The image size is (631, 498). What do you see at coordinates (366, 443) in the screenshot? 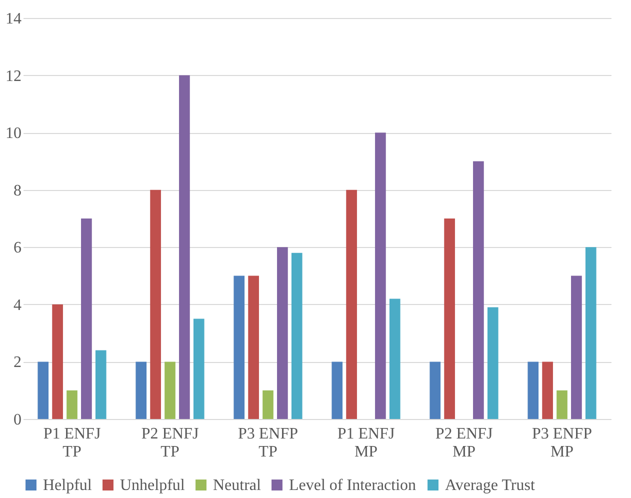
I see `x-tick-label: P1 ENFJ MP` at bounding box center [366, 443].